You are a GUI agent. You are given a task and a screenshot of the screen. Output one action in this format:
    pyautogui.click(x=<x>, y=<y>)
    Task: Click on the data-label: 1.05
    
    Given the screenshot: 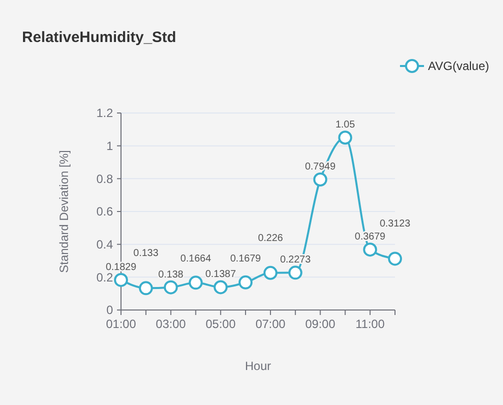 What is the action you would take?
    pyautogui.click(x=345, y=125)
    